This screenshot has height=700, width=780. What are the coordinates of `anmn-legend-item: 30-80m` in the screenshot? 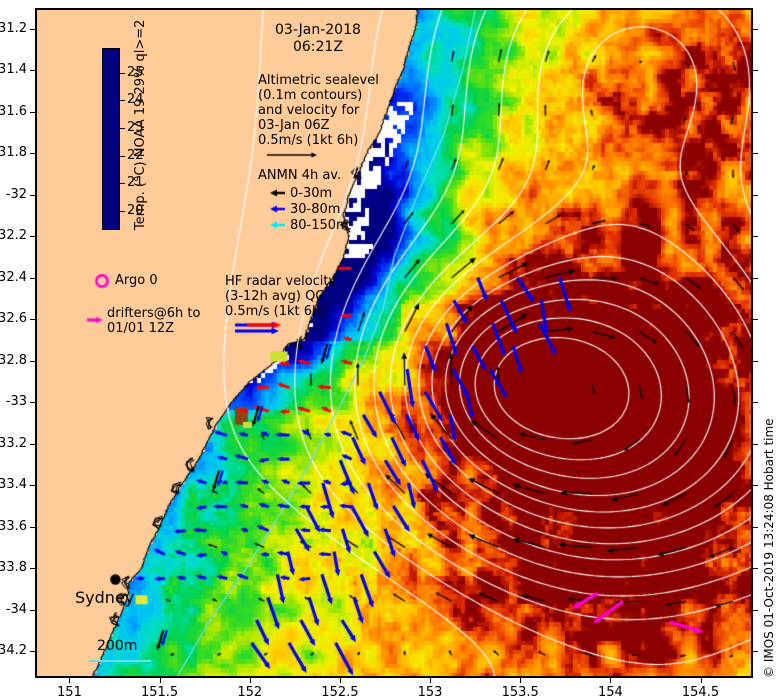 It's located at (304, 209).